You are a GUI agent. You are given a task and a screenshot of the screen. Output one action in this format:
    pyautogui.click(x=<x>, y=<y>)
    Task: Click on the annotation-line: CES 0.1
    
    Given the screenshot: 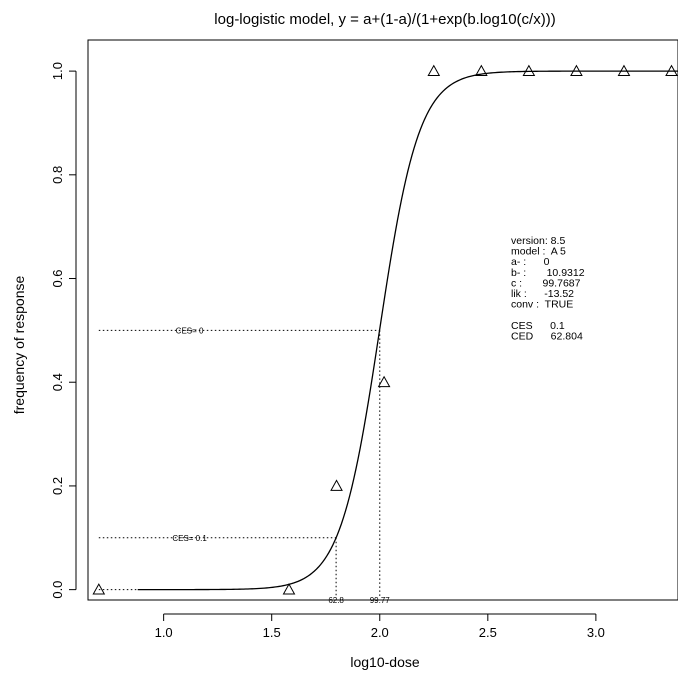 What is the action you would take?
    pyautogui.click(x=538, y=326)
    